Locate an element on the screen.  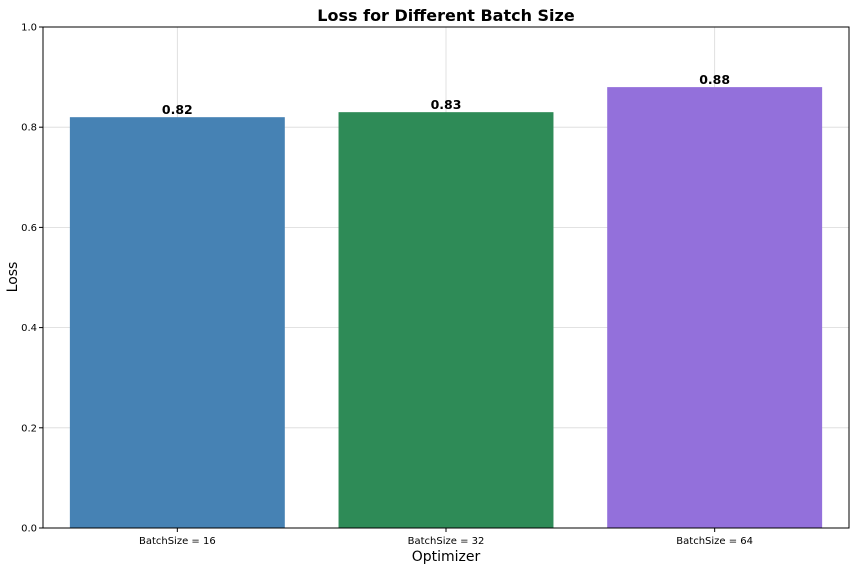
y-tick-label: 0.8 is located at coordinates (29, 128).